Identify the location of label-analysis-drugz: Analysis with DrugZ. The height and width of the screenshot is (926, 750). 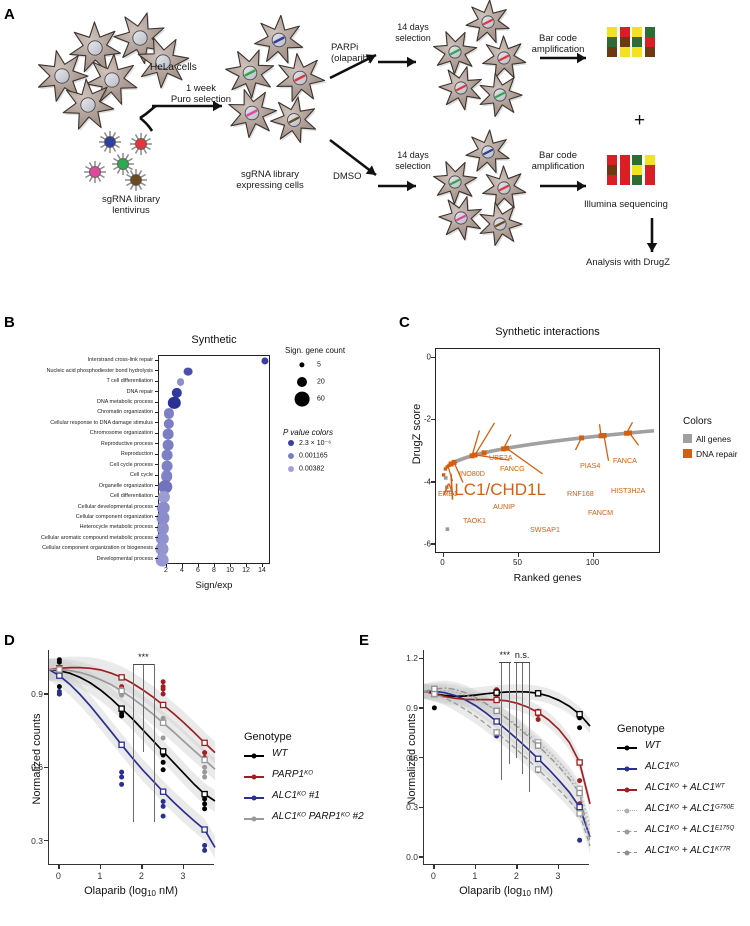
(628, 262).